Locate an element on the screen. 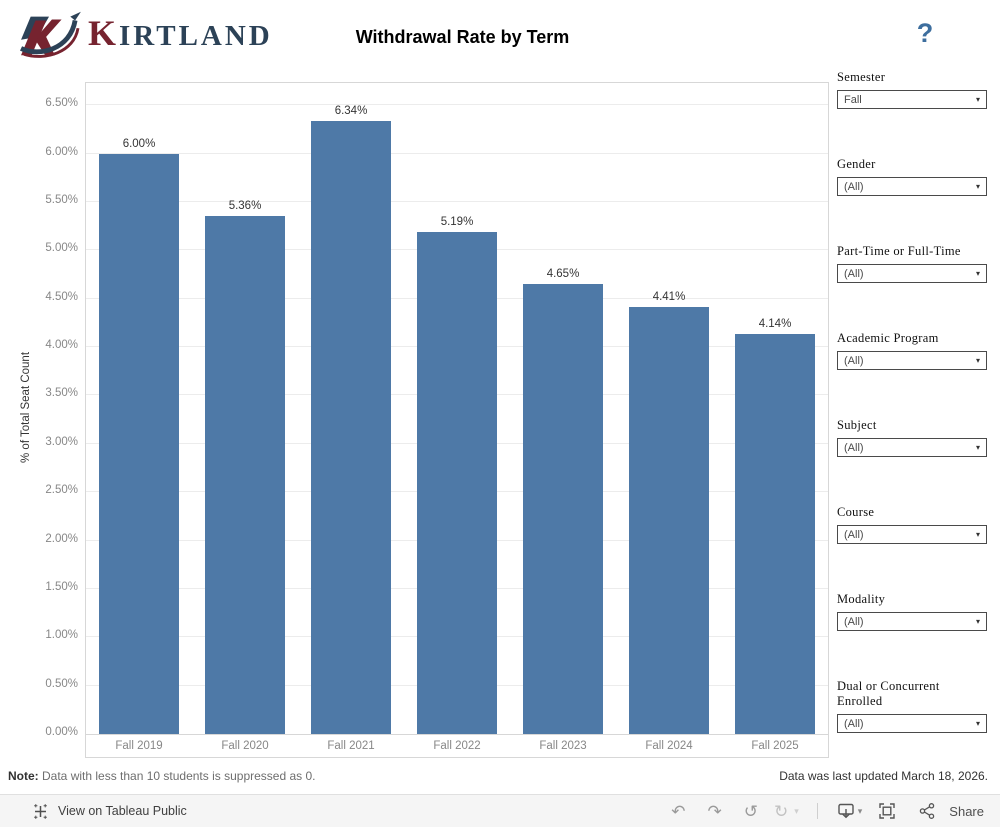 This screenshot has height=827, width=1000. refresh-caret-icon: ▾ is located at coordinates (796, 810).